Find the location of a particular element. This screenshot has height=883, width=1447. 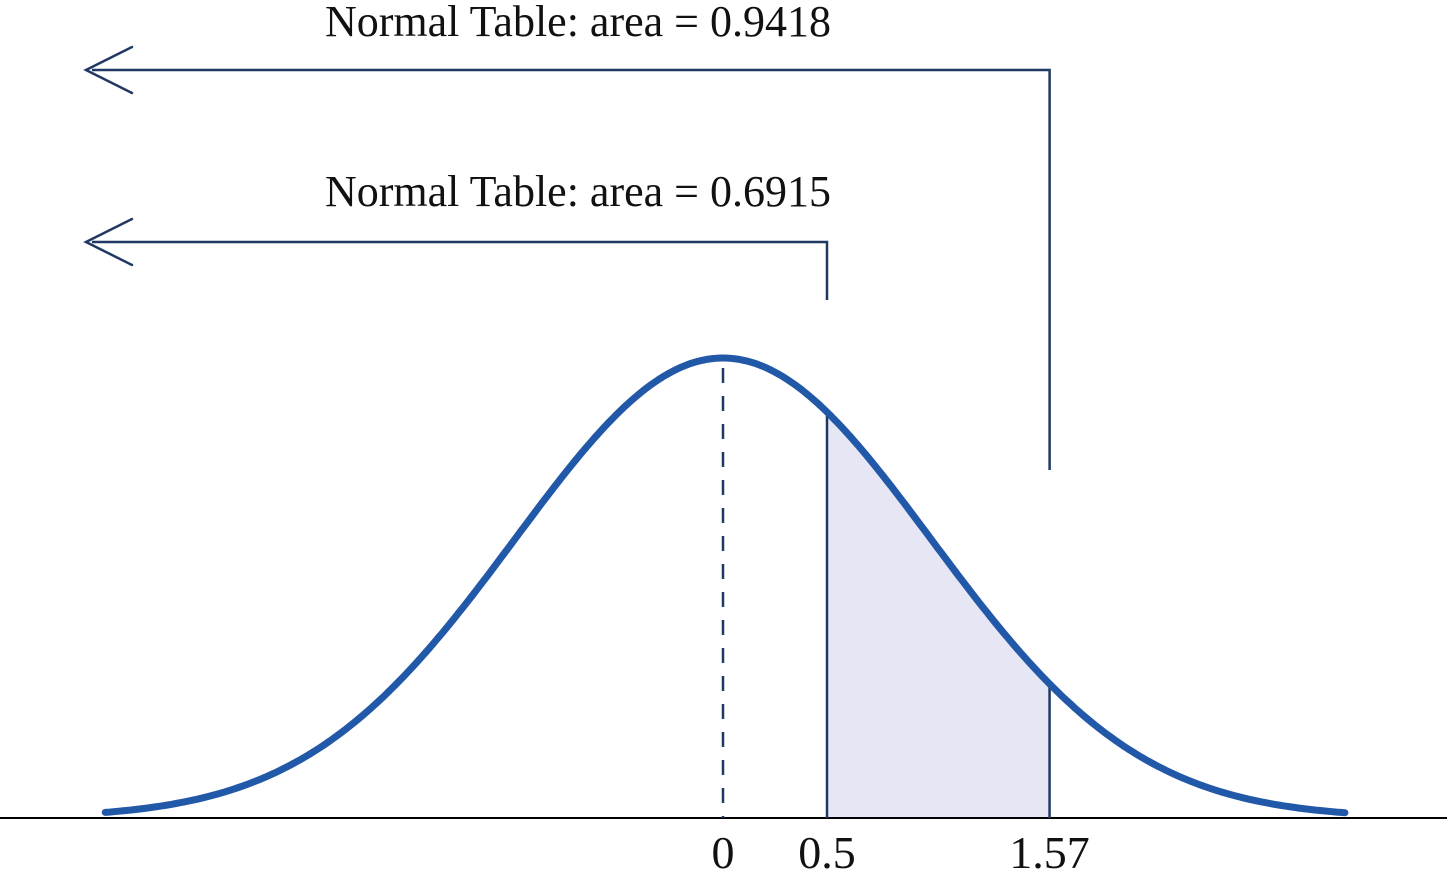

shaded-area is located at coordinates (938, 615).